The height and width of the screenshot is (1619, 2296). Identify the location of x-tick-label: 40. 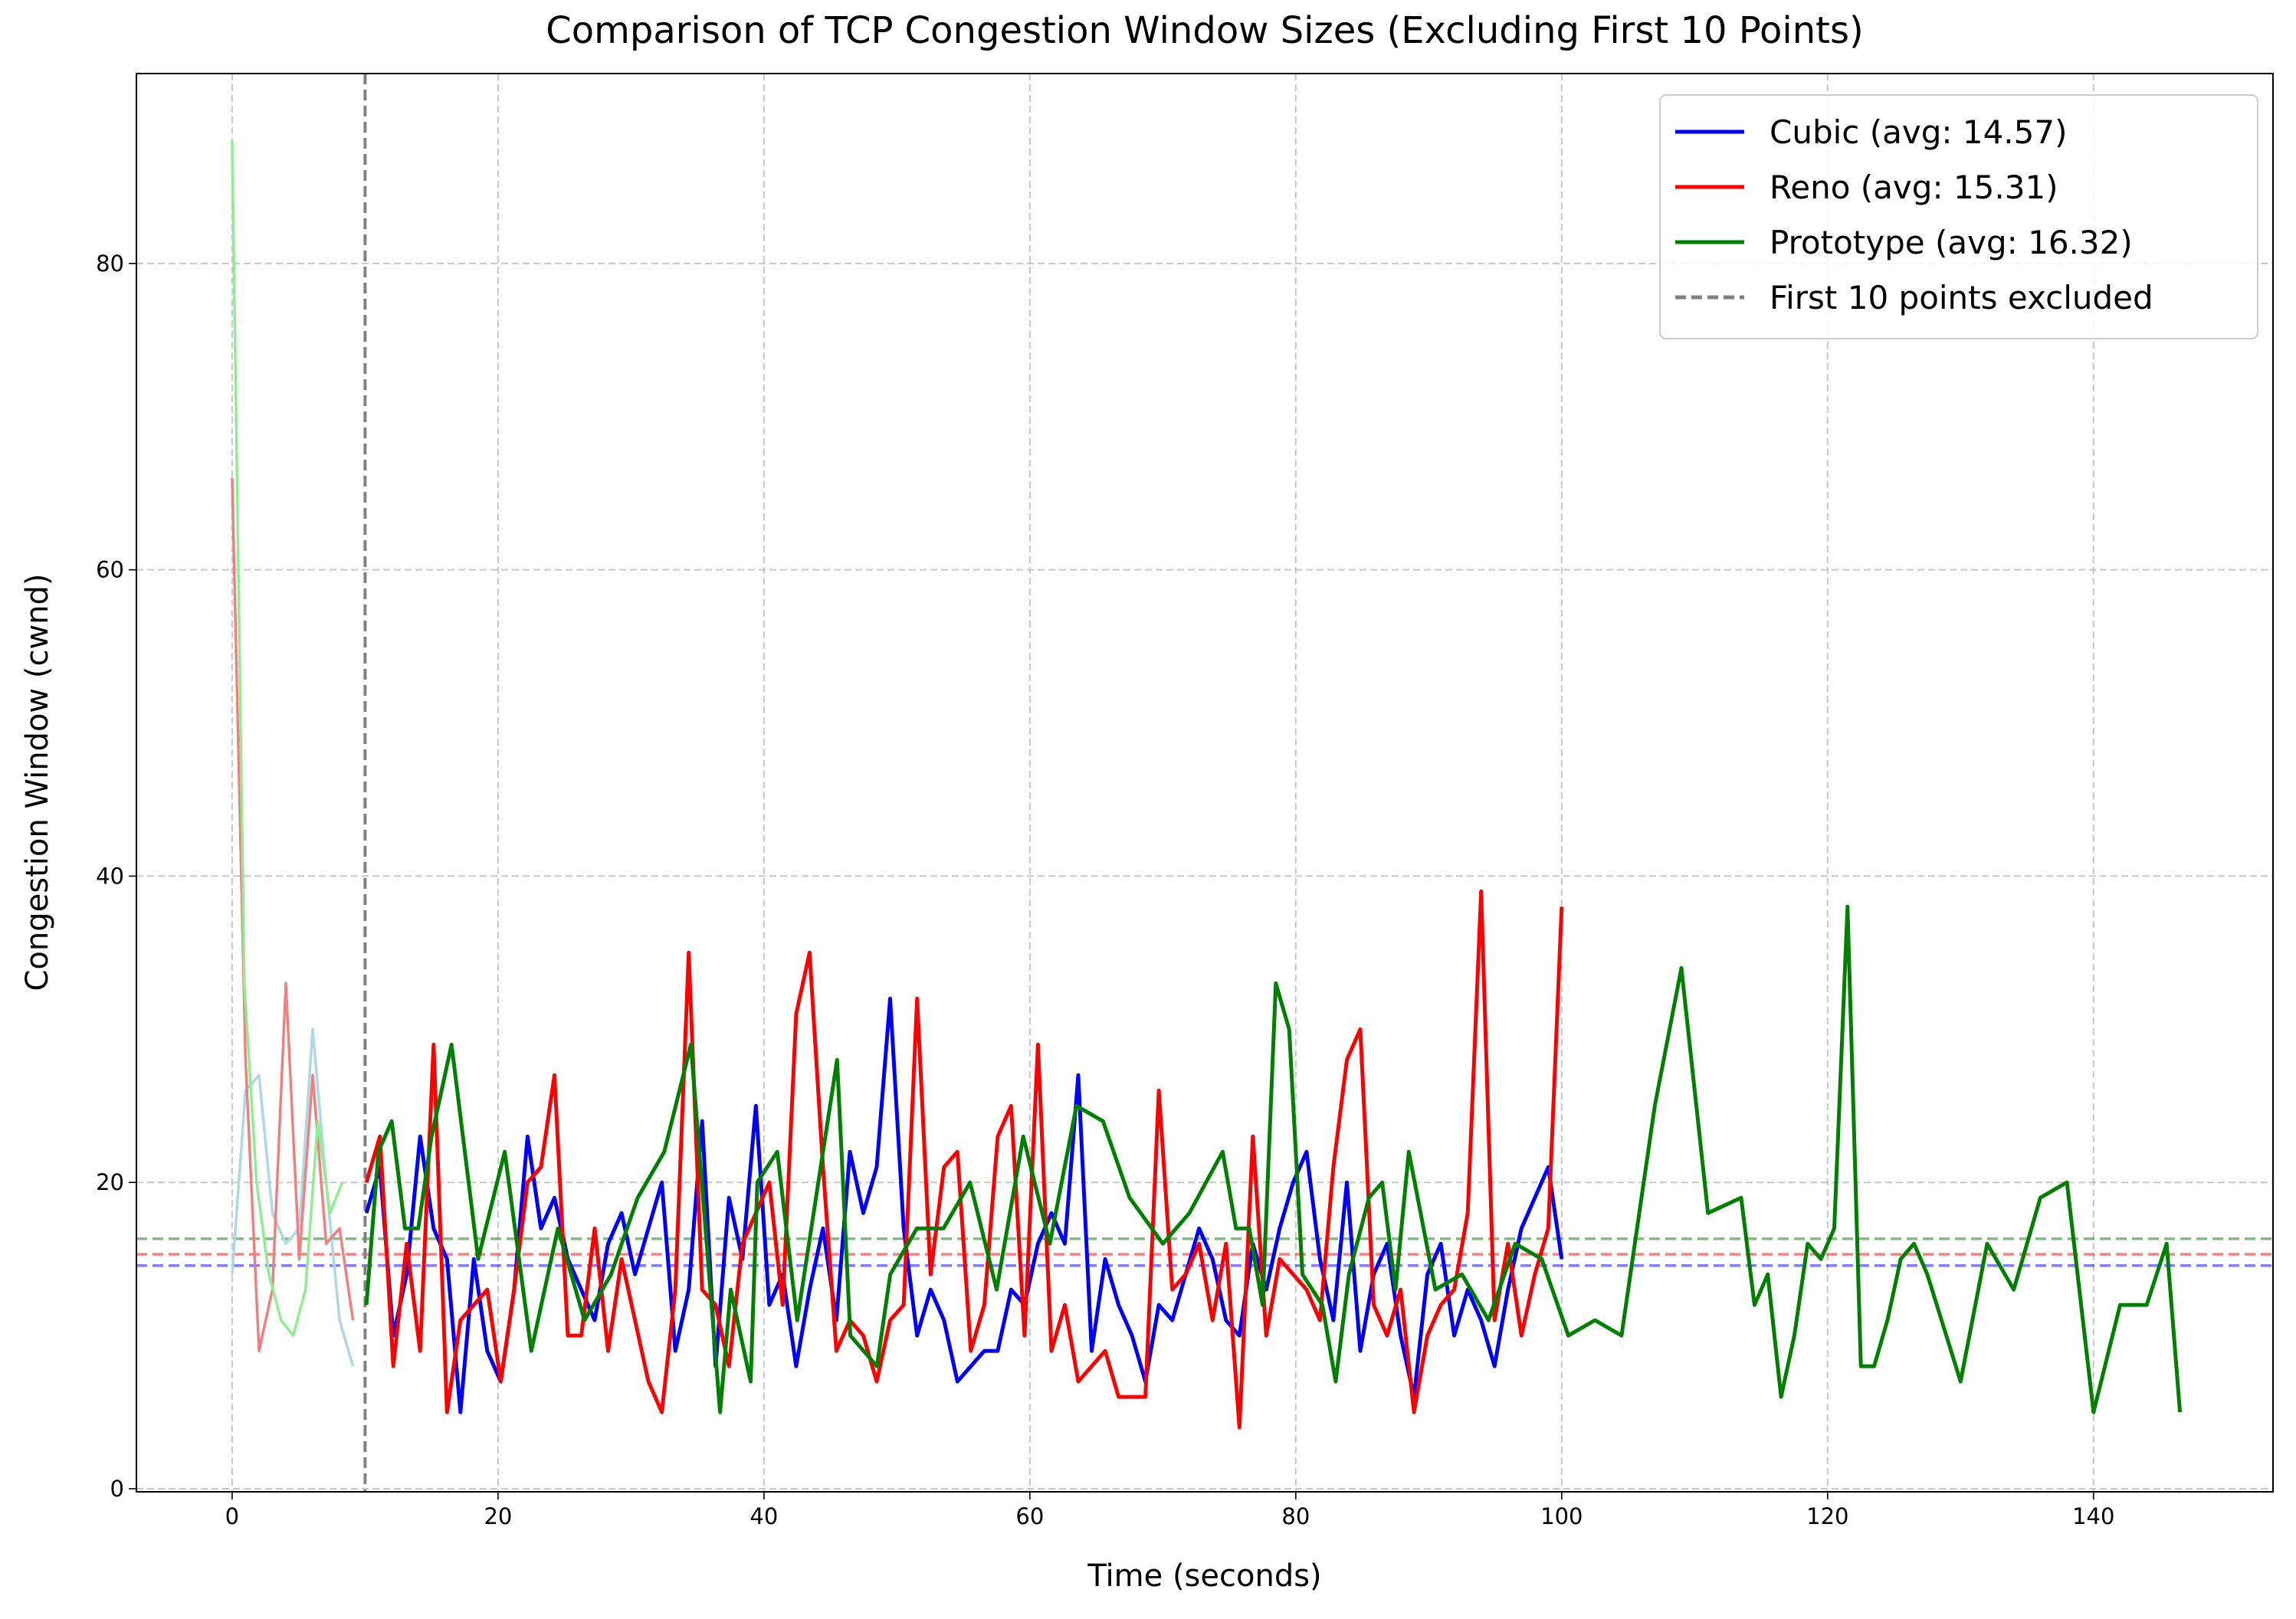
(763, 1516).